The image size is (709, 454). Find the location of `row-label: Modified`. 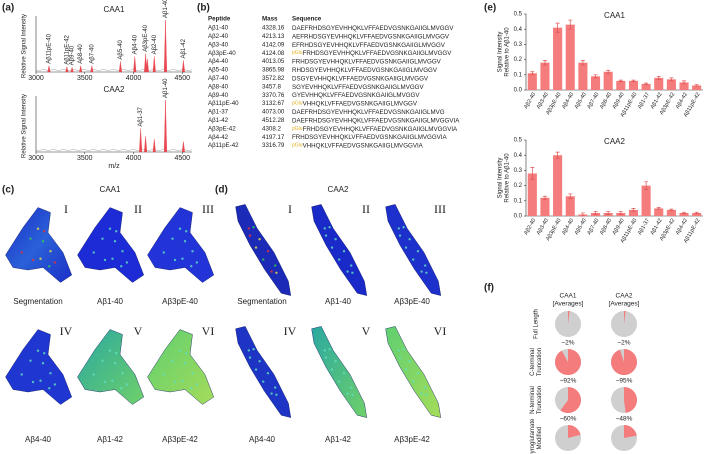

row-label: Modified is located at coordinates (540, 438).